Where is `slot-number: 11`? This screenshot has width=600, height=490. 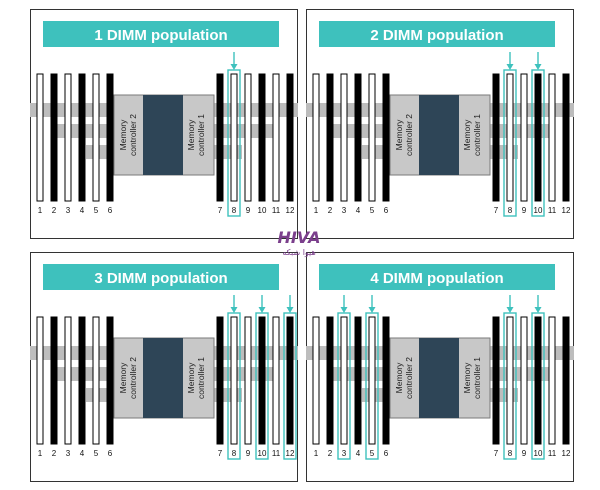 slot-number: 11 is located at coordinates (276, 453).